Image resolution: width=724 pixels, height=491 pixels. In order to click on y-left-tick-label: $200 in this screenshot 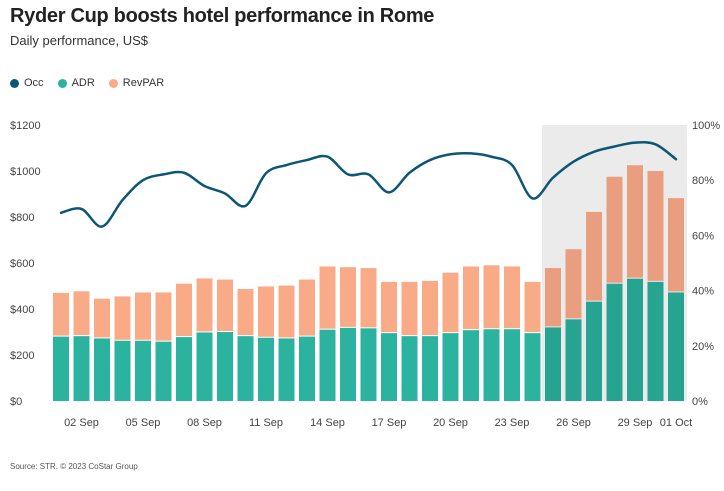, I will do `click(22, 356)`.